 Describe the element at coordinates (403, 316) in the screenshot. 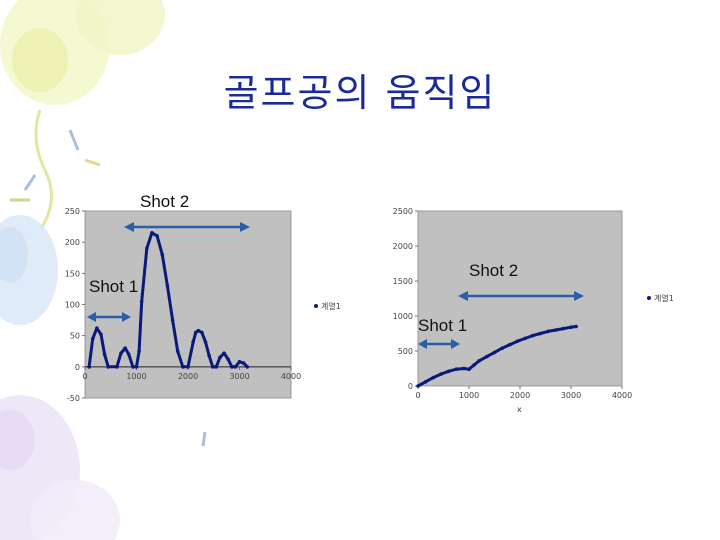

I see `y-tick-label: 1000` at that location.